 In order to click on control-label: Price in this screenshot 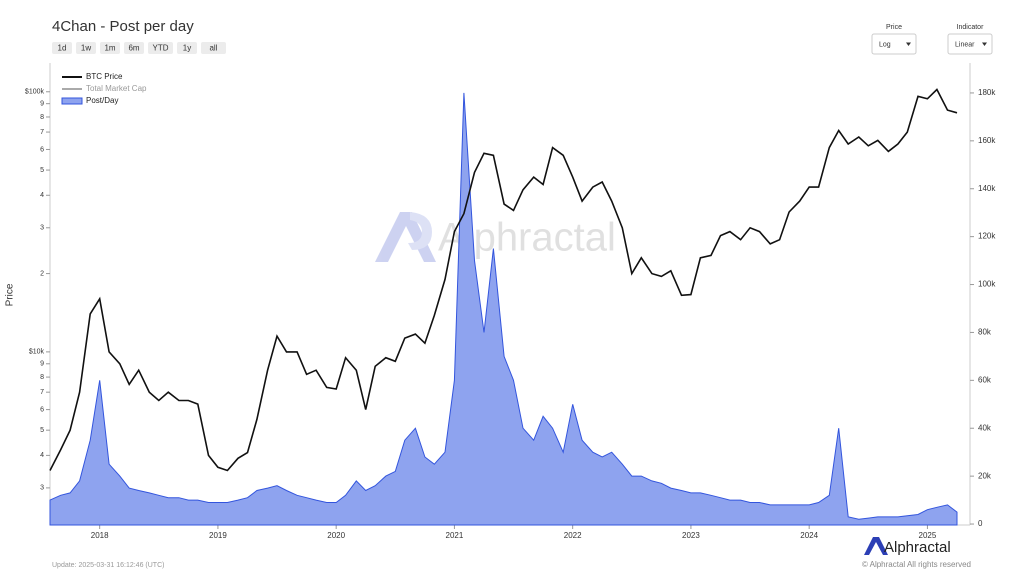, I will do `click(894, 27)`.